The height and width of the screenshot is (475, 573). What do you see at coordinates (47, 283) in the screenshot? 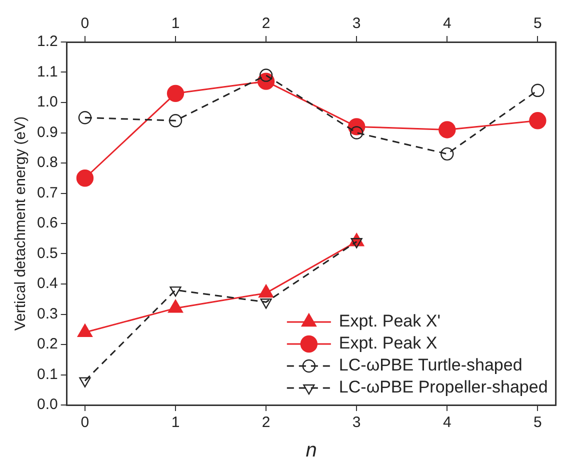
I see `y-tick-label: 0.4` at bounding box center [47, 283].